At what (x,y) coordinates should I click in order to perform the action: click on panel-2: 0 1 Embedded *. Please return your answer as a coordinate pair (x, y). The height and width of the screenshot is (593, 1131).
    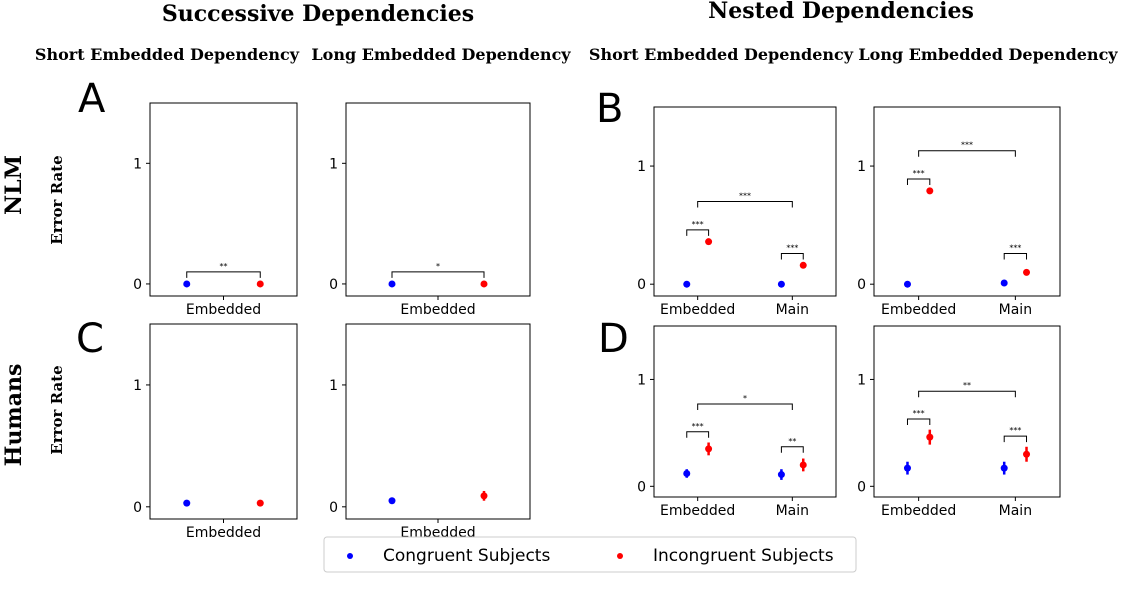
    Looking at the image, I should click on (430, 210).